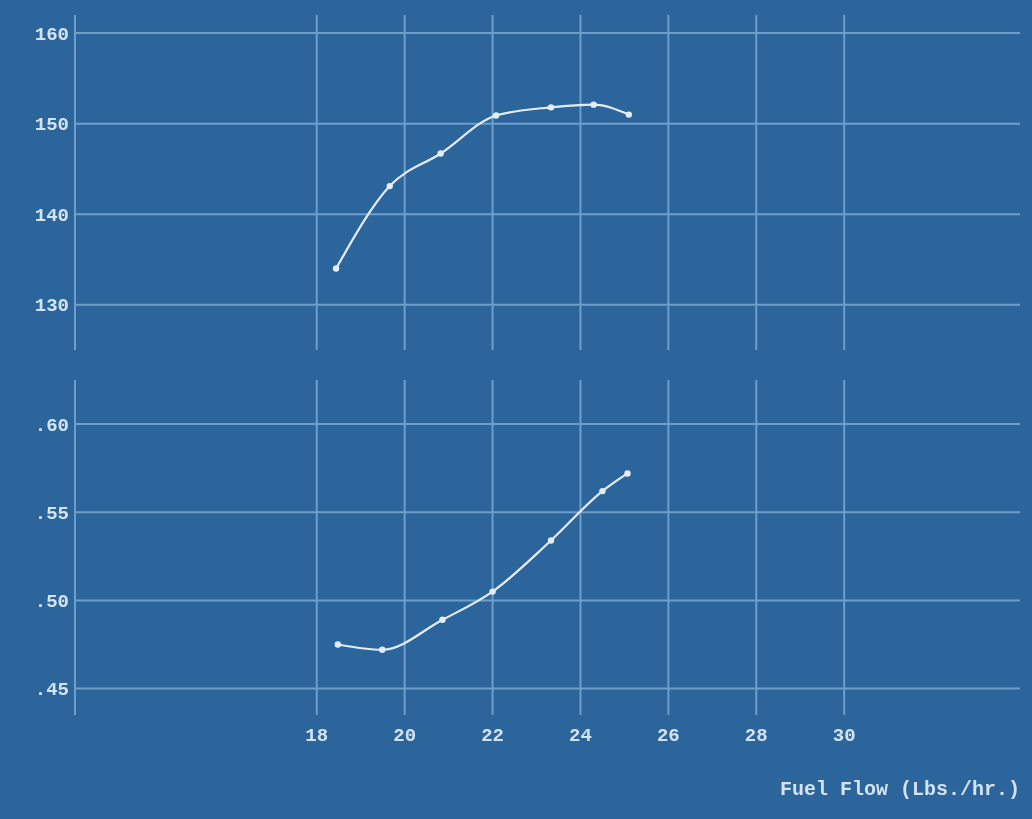 This screenshot has height=819, width=1032. Describe the element at coordinates (405, 736) in the screenshot. I see `x-tick-label: 20` at that location.